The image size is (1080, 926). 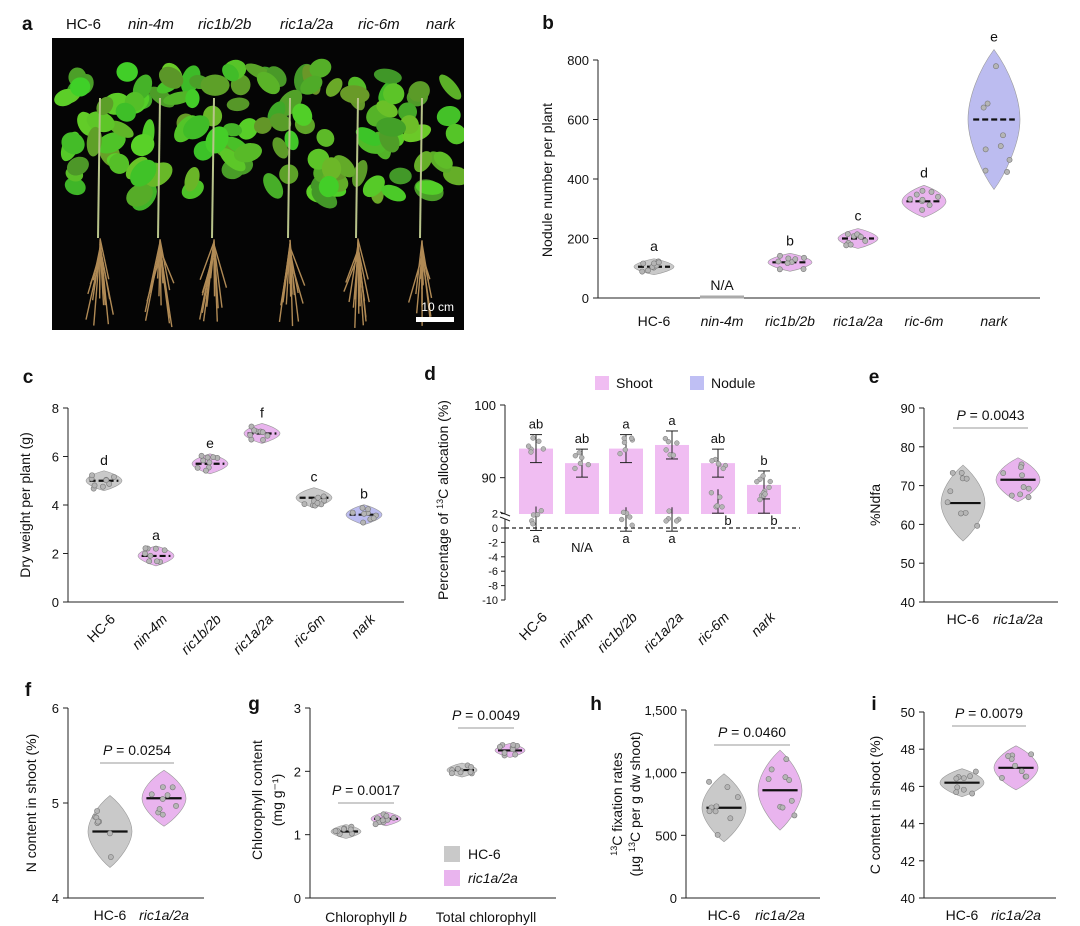 I want to click on panel-i-y-tick-label: 48, so click(x=908, y=749).